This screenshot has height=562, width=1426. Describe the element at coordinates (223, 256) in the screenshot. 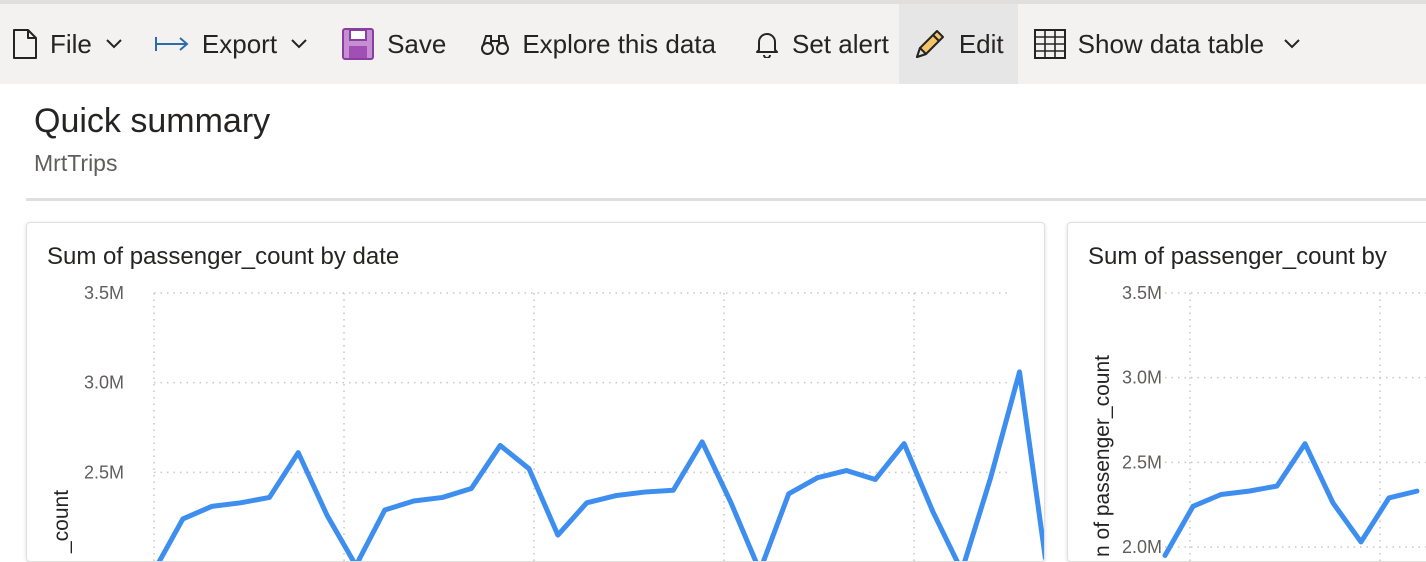

I see `chart-title: Sum of passenger_count by date` at that location.